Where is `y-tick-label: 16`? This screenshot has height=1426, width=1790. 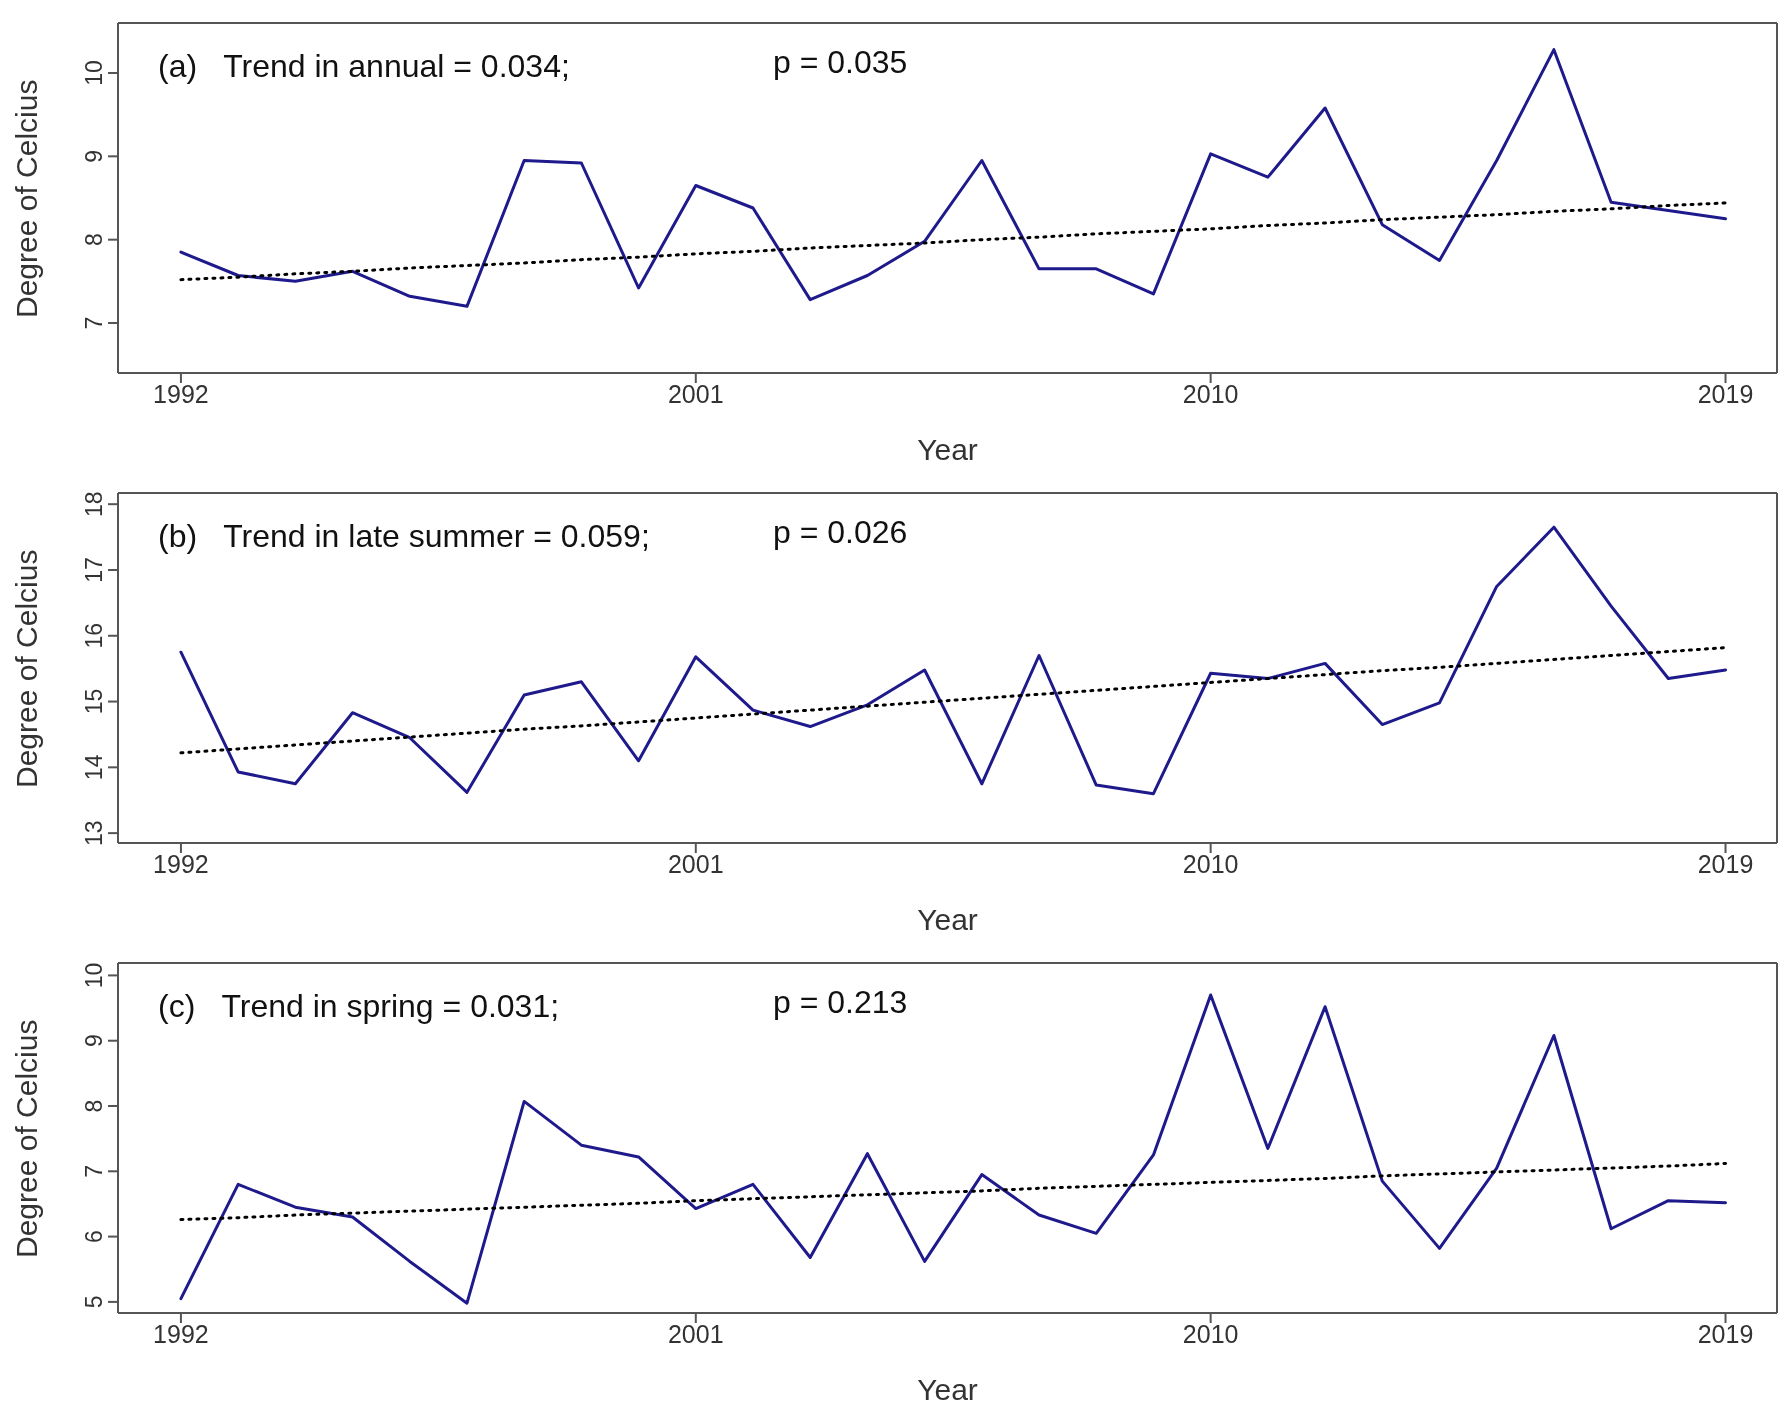 y-tick-label: 16 is located at coordinates (94, 635).